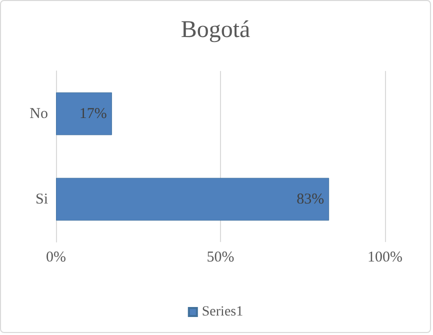 This screenshot has height=335, width=433. Describe the element at coordinates (385, 258) in the screenshot. I see `x-tick-label: 100%` at that location.